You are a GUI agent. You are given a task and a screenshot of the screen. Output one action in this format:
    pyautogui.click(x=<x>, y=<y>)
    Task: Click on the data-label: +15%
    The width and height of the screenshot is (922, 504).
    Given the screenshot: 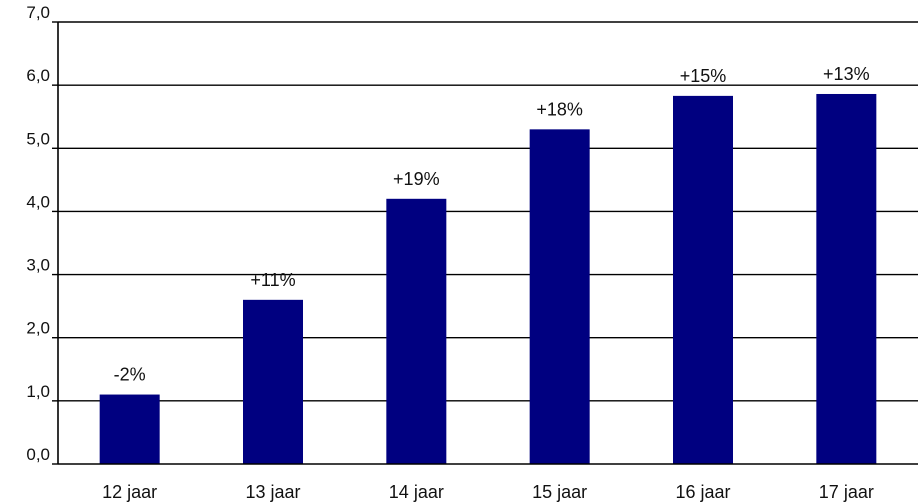 What is the action you would take?
    pyautogui.click(x=703, y=76)
    